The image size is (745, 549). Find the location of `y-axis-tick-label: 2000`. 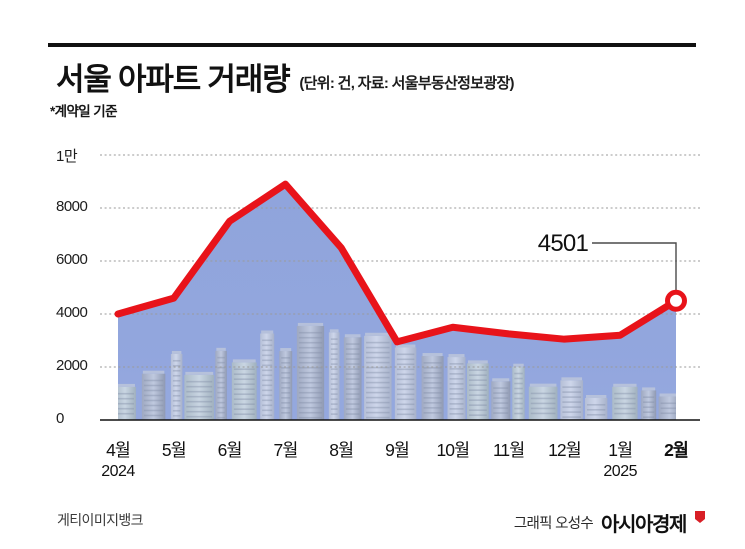

y-axis-tick-label: 2000 is located at coordinates (72, 365).